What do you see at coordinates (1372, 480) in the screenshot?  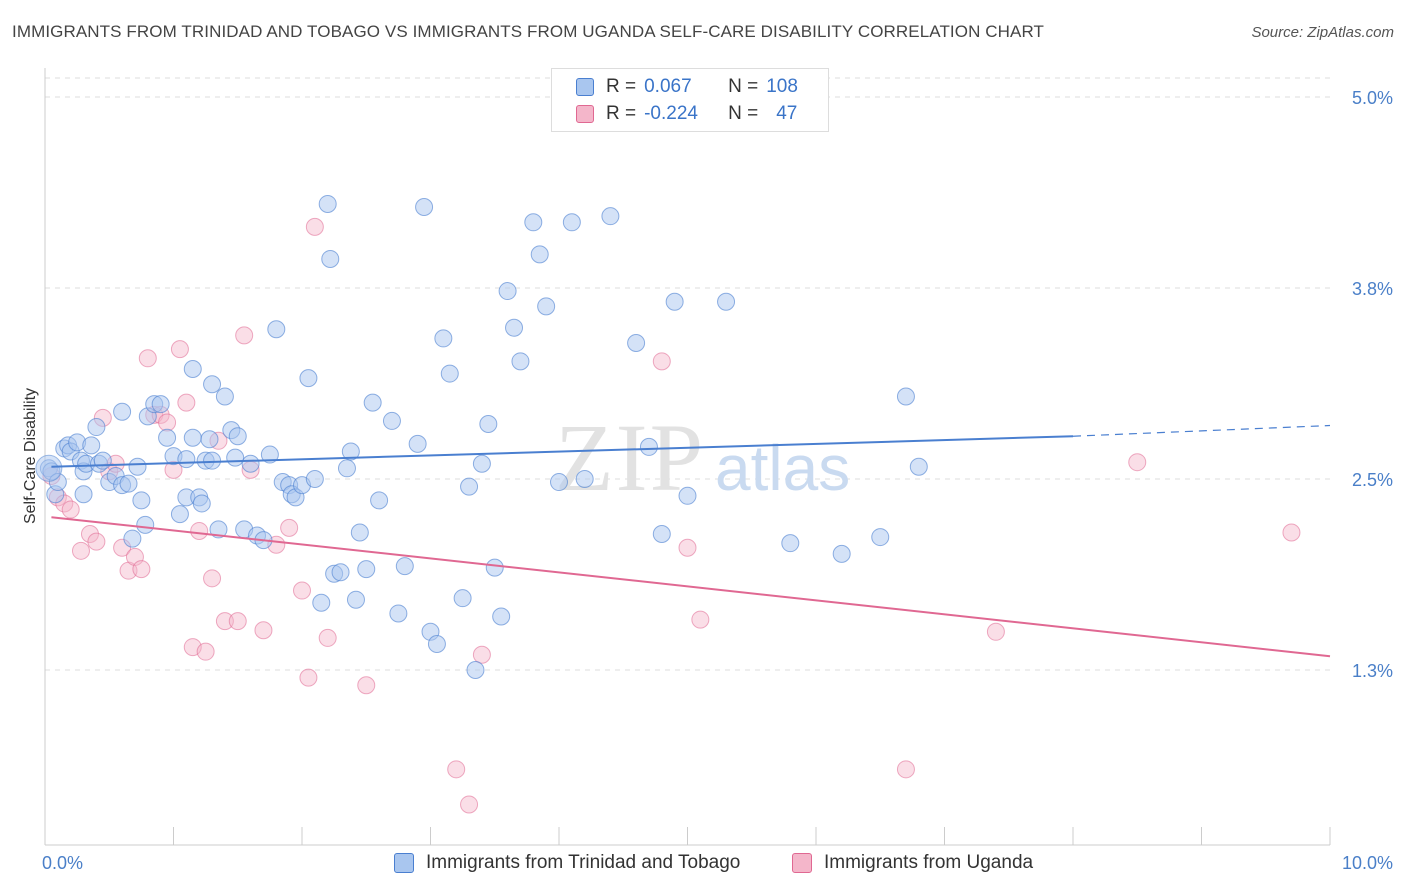 I see `y-tick-label: 2.5%` at bounding box center [1372, 480].